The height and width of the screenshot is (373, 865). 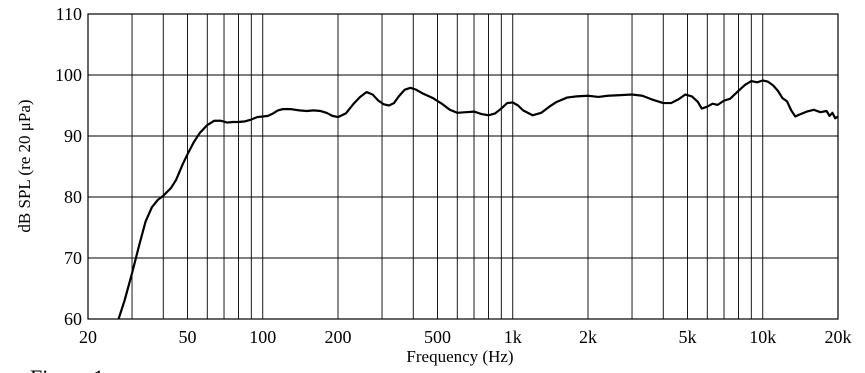 I want to click on x-tick-label: 5k, so click(x=687, y=337).